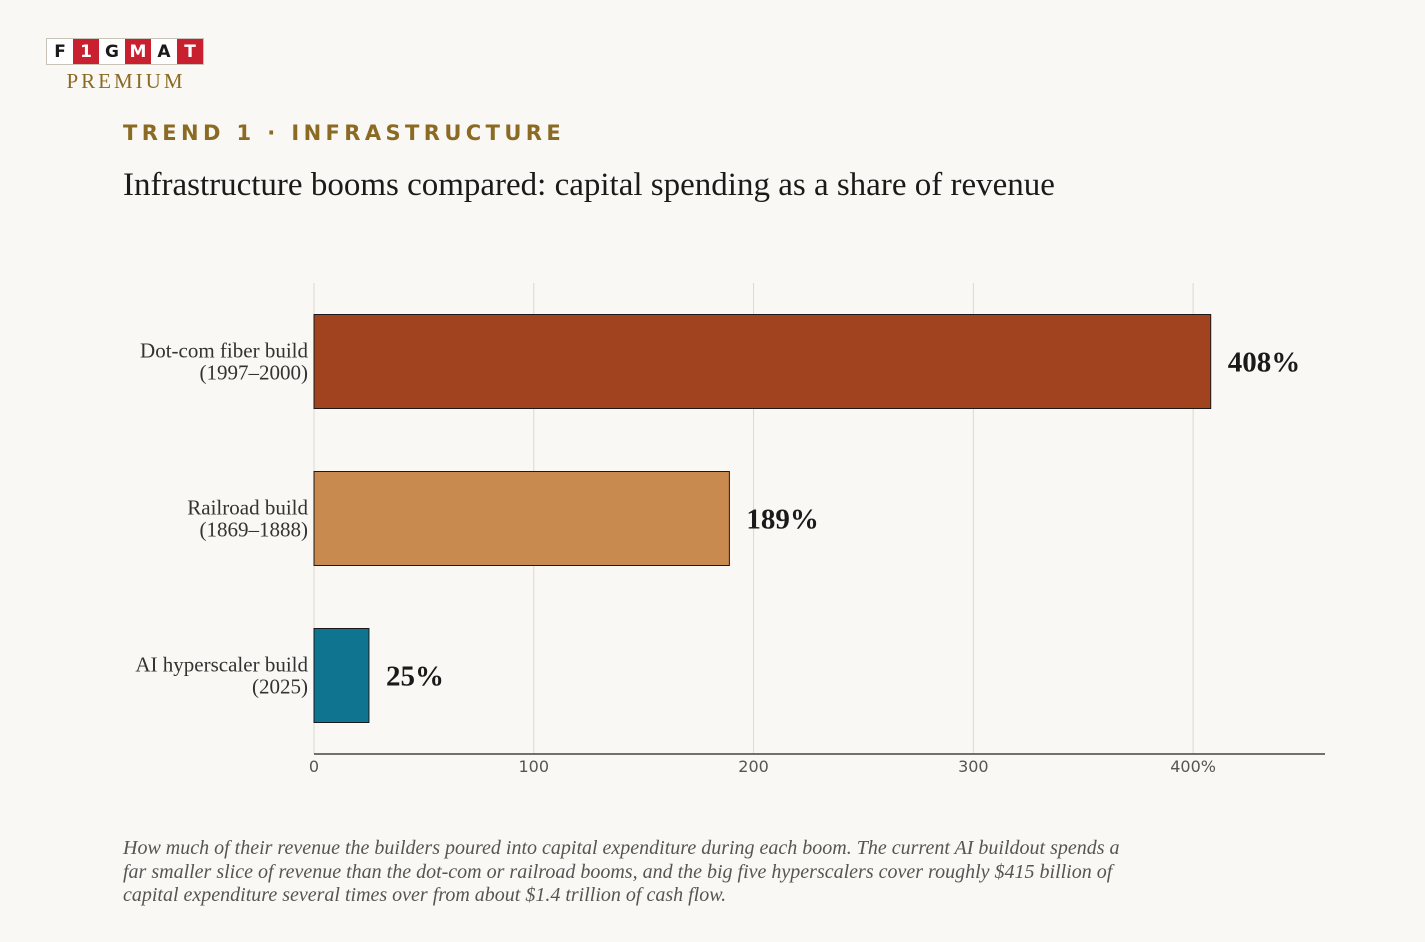  I want to click on category-label: Dot-com fiber build, so click(224, 351).